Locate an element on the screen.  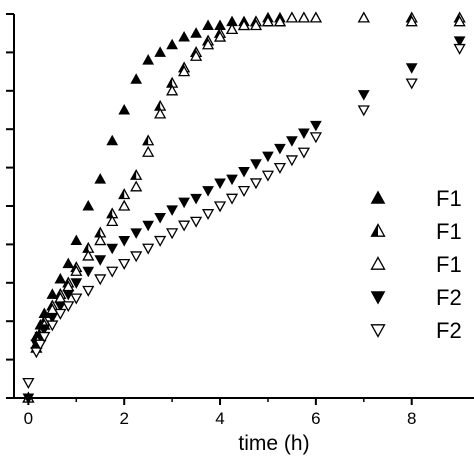
x-tick-label: 4 is located at coordinates (219, 418).